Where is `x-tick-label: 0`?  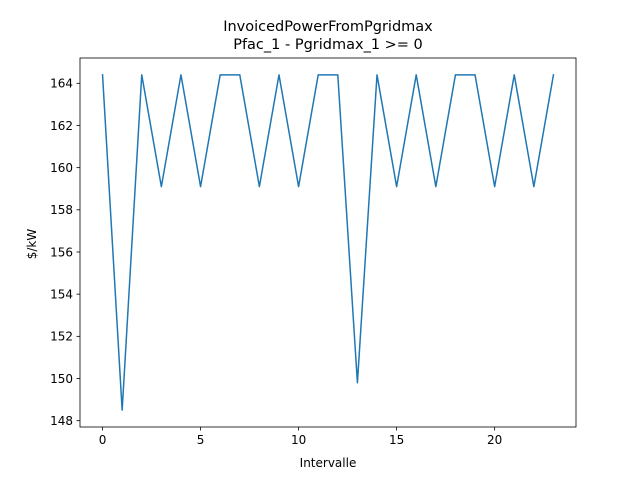 x-tick-label: 0 is located at coordinates (103, 440).